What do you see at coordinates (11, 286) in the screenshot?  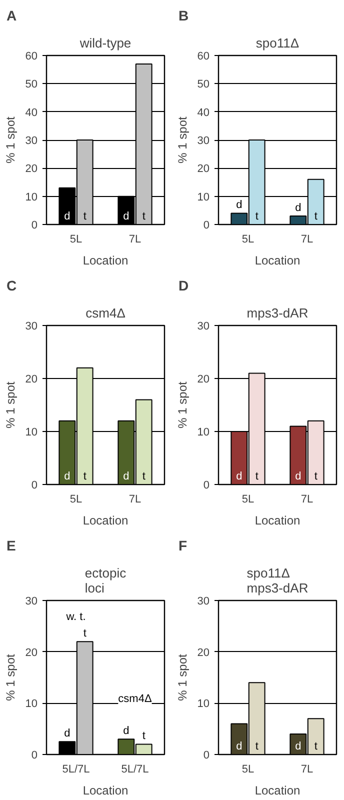 I see `text: C` at bounding box center [11, 286].